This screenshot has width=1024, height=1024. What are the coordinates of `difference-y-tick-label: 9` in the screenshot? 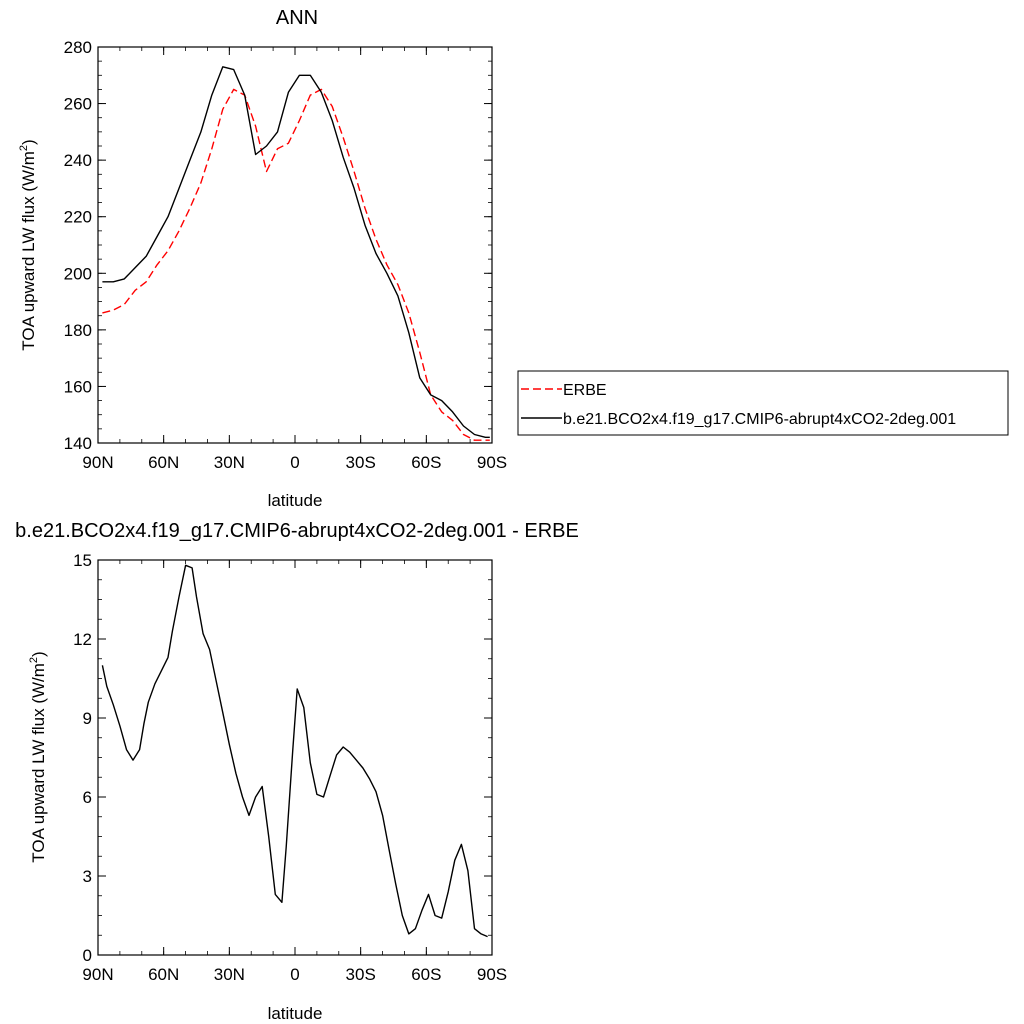 It's located at (87, 718).